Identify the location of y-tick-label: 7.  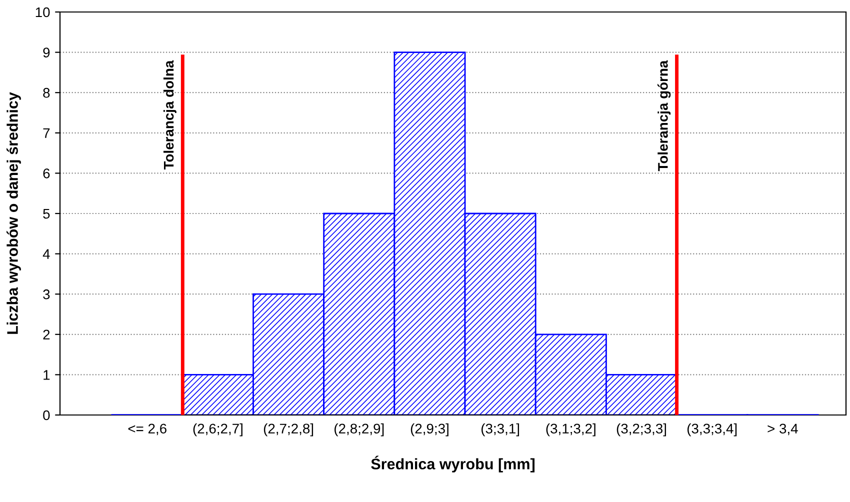
(46, 133).